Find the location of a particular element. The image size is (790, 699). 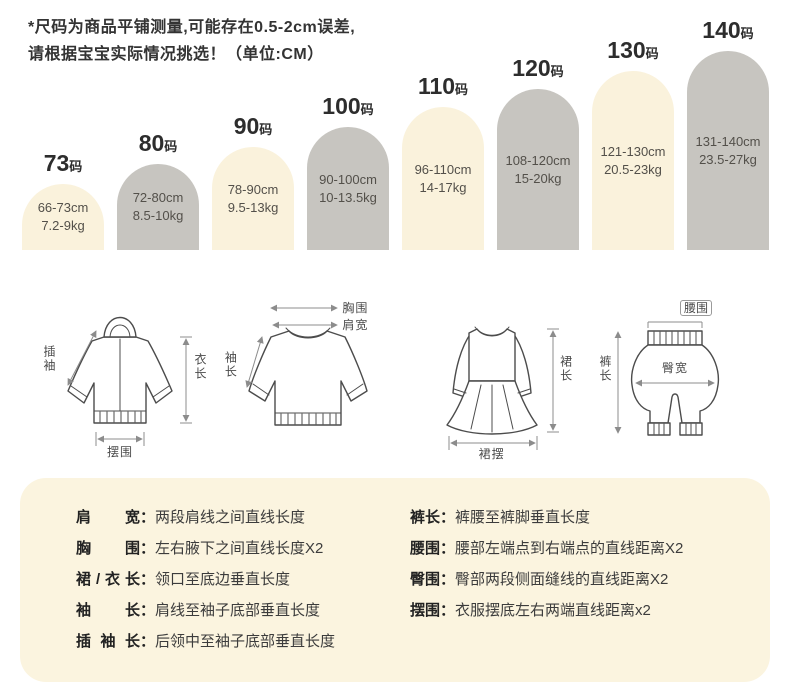

jacket-dimension-lines is located at coordinates (129, 388).